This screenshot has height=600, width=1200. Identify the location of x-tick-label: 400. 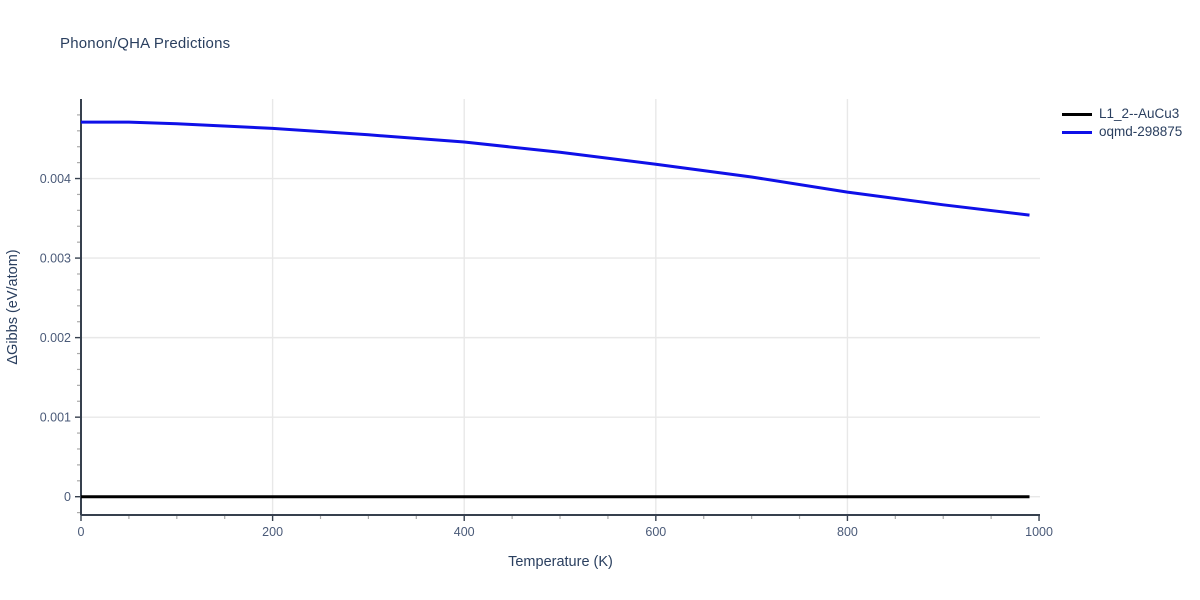
(464, 532).